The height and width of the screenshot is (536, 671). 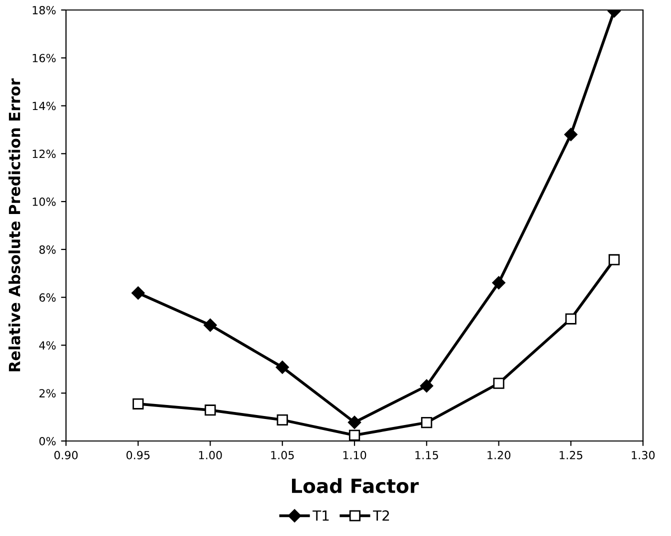 What do you see at coordinates (354, 455) in the screenshot?
I see `x-tick-label: 1.10` at bounding box center [354, 455].